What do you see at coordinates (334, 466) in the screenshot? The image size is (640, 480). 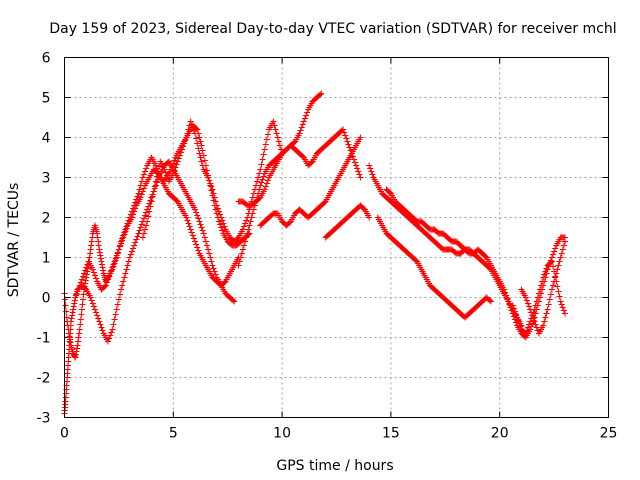 I see `x-axis-label: GPS time / hours` at bounding box center [334, 466].